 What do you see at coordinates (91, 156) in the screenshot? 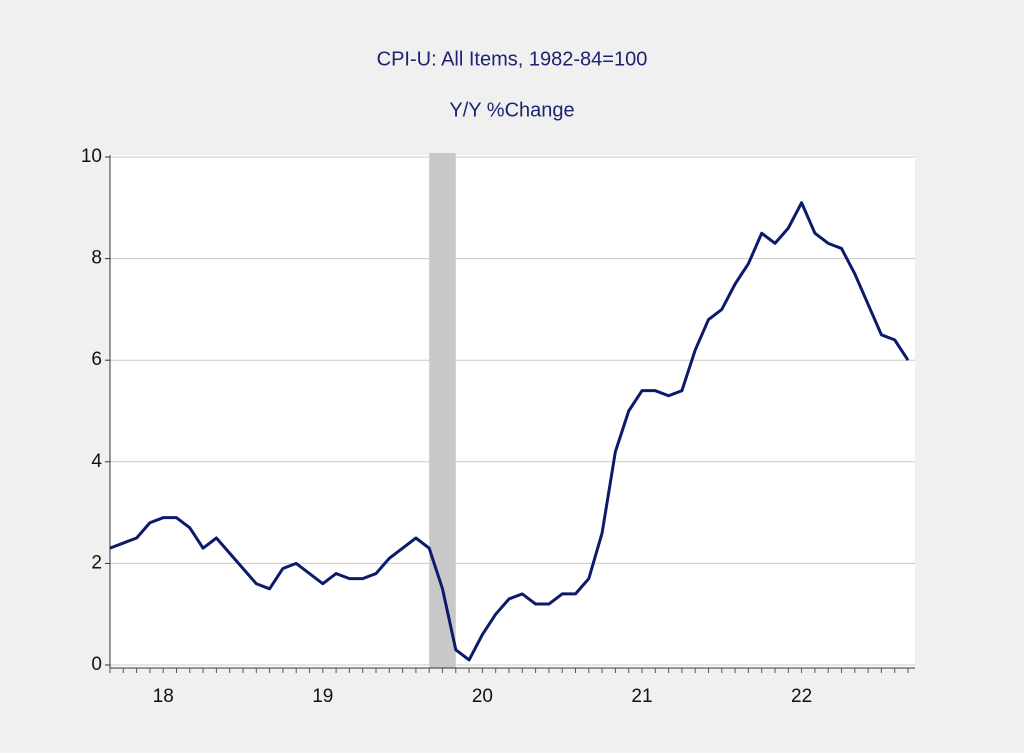
I see `y-tick-label: 10` at bounding box center [91, 156].